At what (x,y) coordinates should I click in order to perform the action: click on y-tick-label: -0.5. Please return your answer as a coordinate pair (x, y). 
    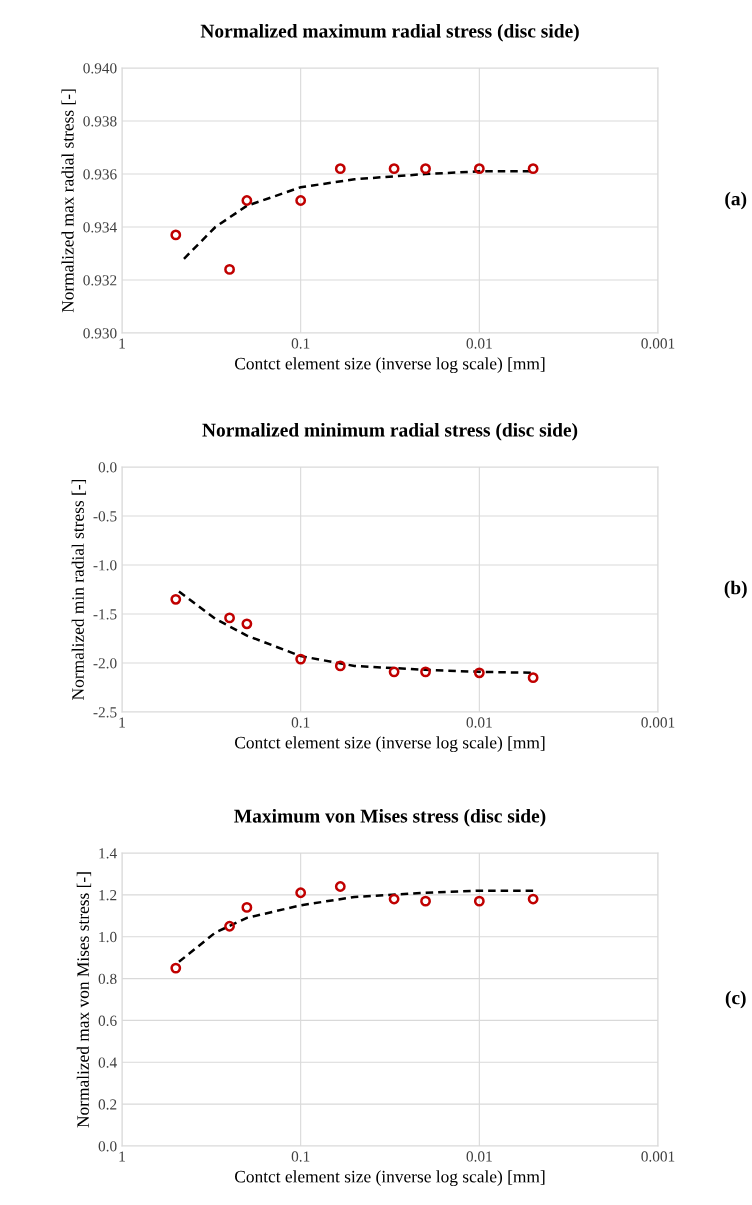
    Looking at the image, I should click on (105, 516).